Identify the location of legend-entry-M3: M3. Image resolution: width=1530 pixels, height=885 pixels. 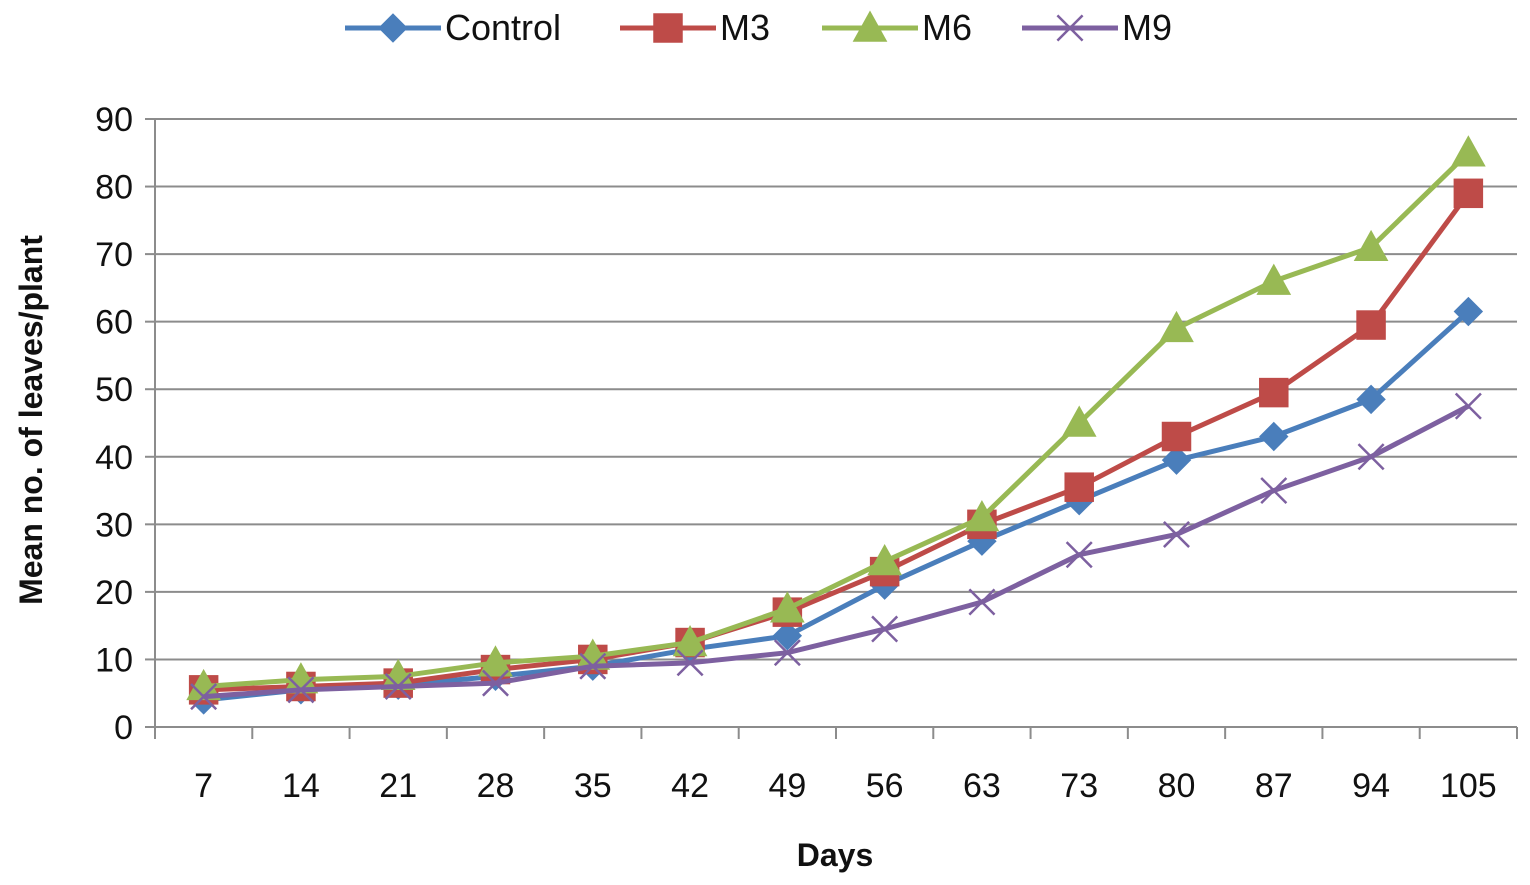
(695, 27).